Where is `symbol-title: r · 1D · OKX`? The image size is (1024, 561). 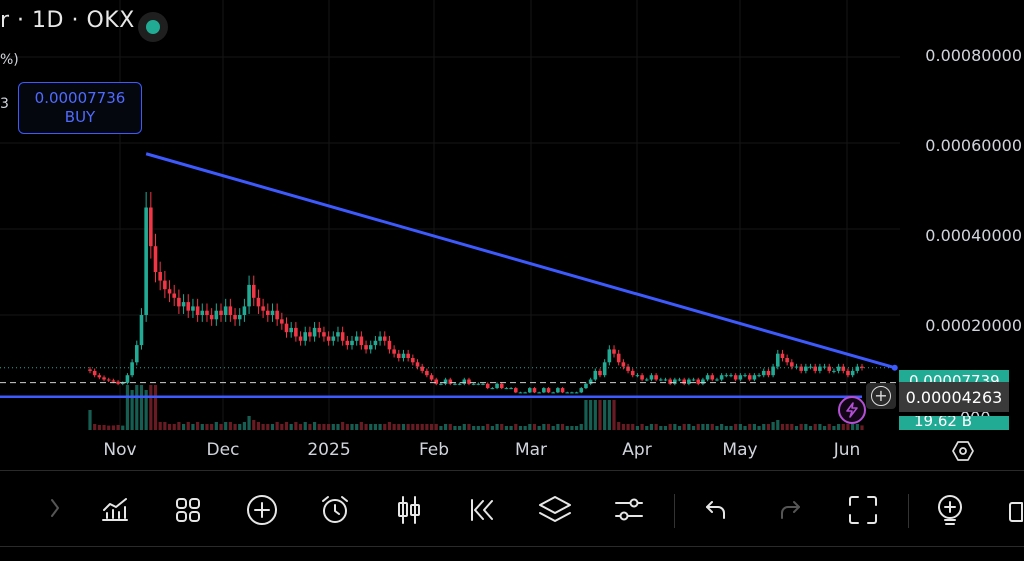 symbol-title: r · 1D · OKX is located at coordinates (67, 20).